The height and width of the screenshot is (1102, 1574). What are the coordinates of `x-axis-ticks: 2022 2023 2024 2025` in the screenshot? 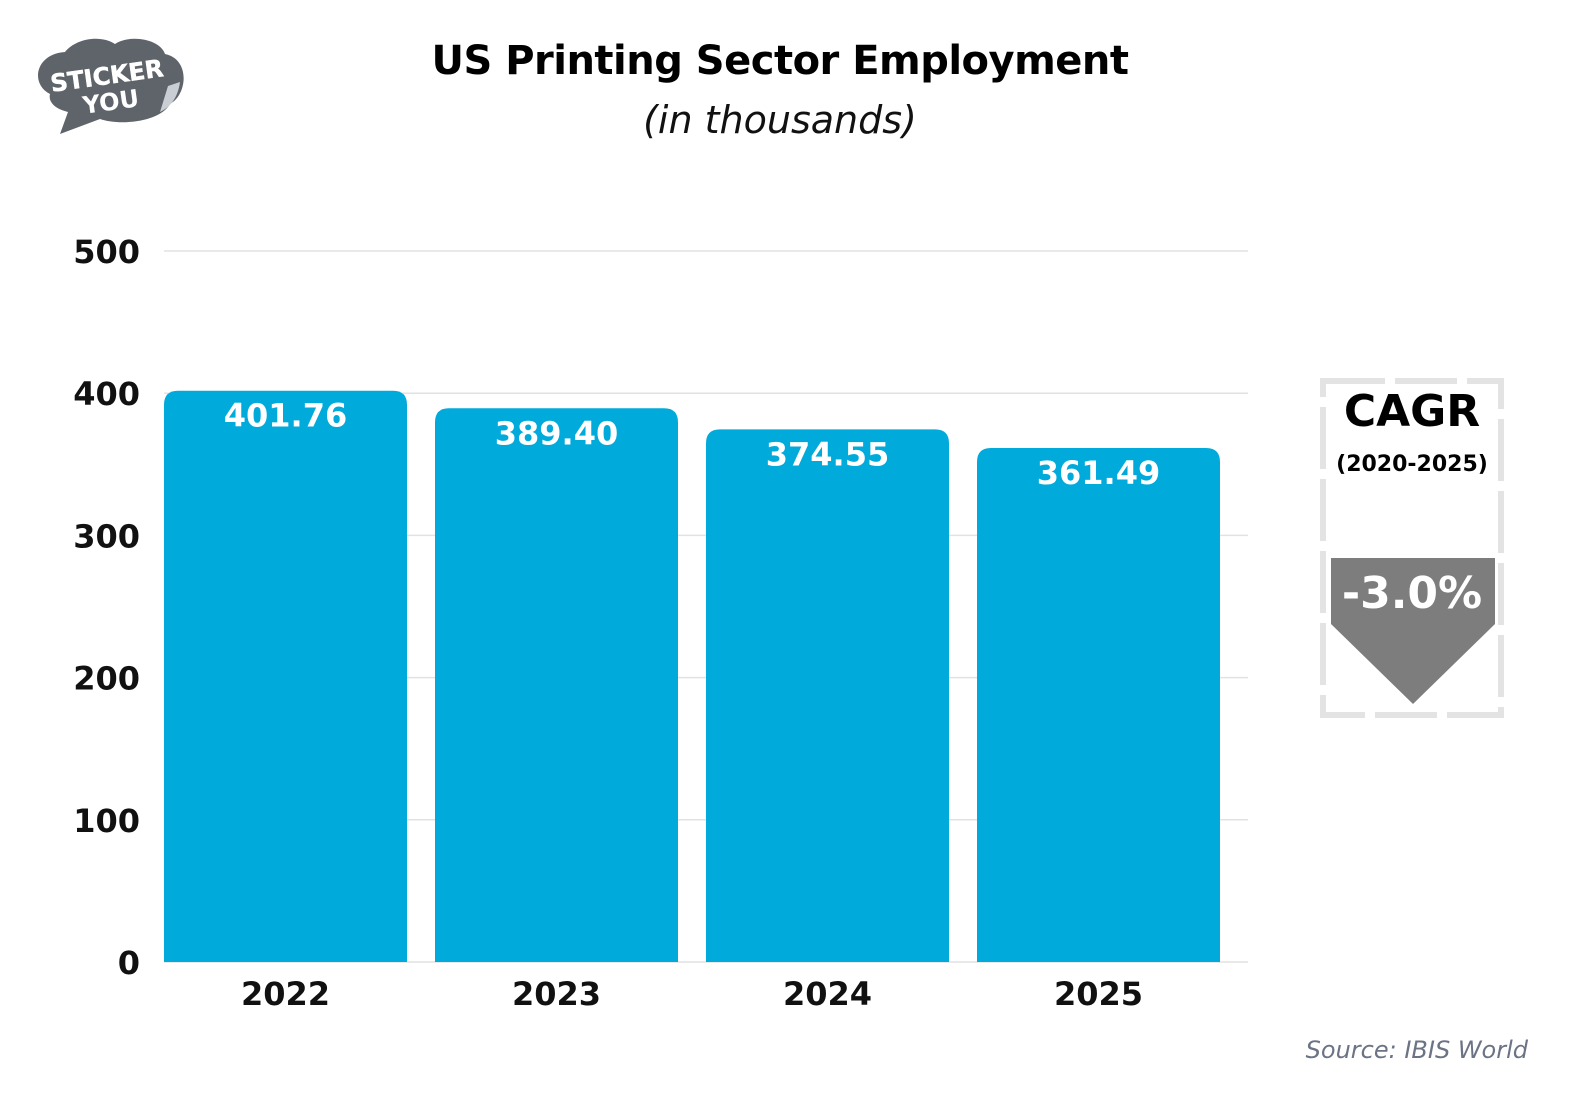 It's located at (692, 994).